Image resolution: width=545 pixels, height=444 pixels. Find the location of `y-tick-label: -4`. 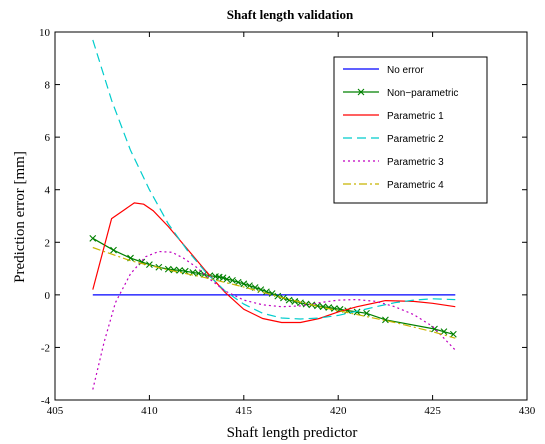

y-tick-label: -4 is located at coordinates (46, 401).